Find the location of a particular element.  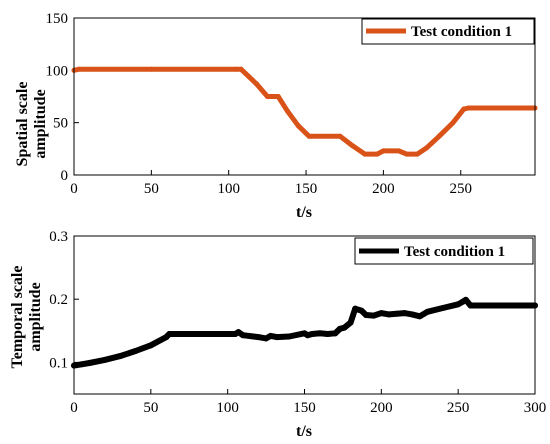

top-x-tick-label: 200 is located at coordinates (383, 189).